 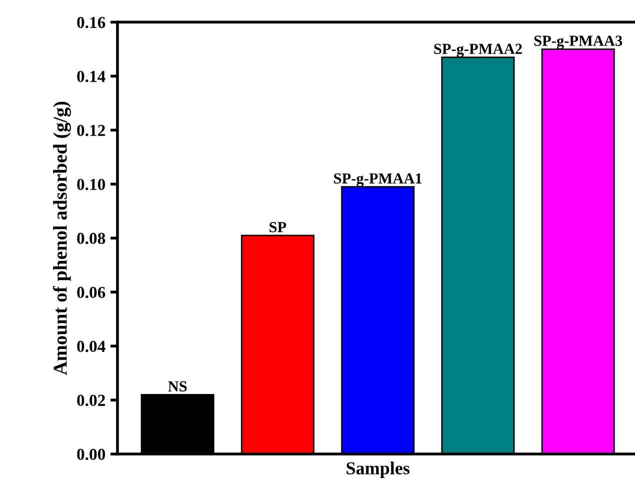 I want to click on x-tick-label: SP-g-PMAA3, so click(x=578, y=43).